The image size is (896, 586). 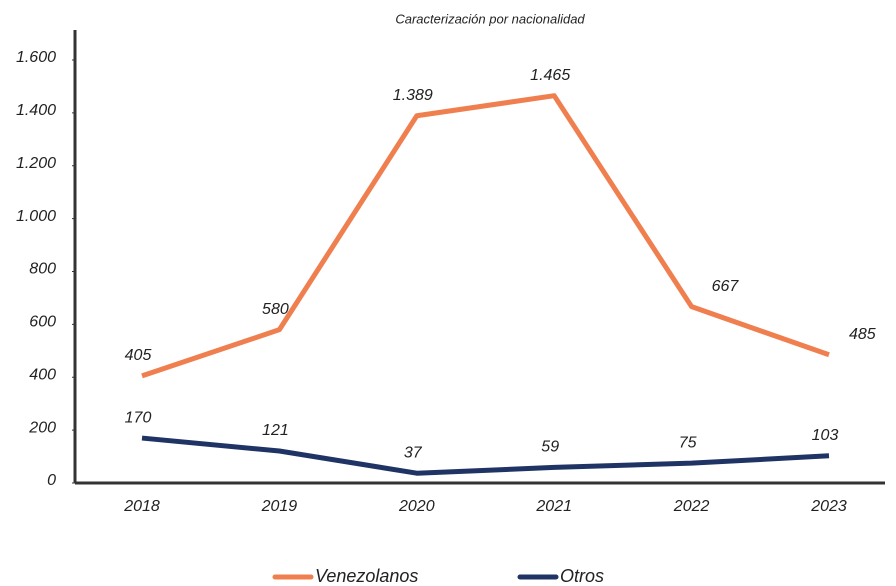 I want to click on x-tick-label: 2023, so click(x=828, y=506).